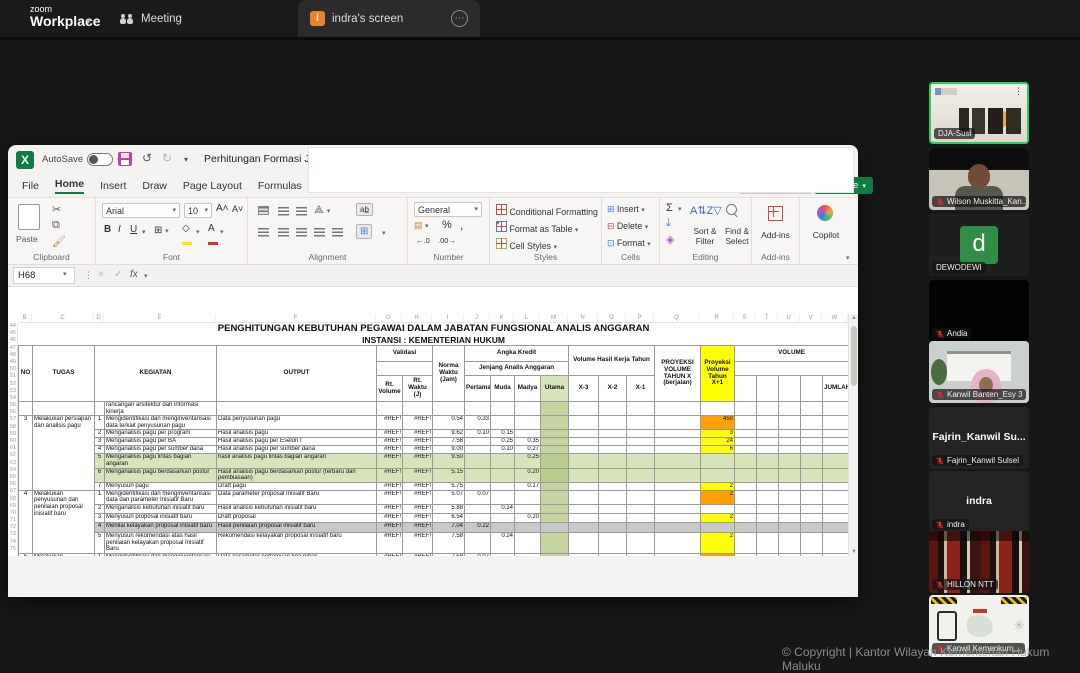 This screenshot has height=673, width=1080. What do you see at coordinates (364, 209) in the screenshot?
I see `wrap-text-icon: ab̲` at bounding box center [364, 209].